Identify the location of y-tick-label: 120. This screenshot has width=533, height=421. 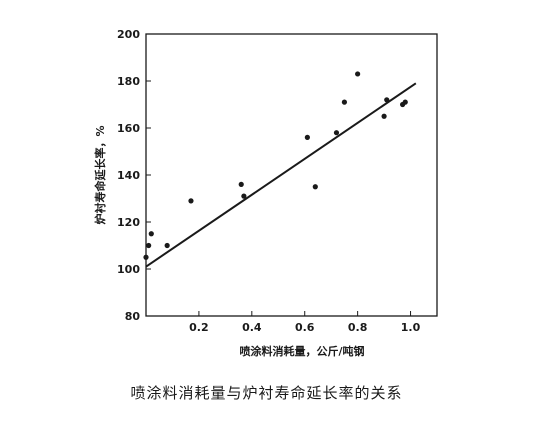
(128, 222).